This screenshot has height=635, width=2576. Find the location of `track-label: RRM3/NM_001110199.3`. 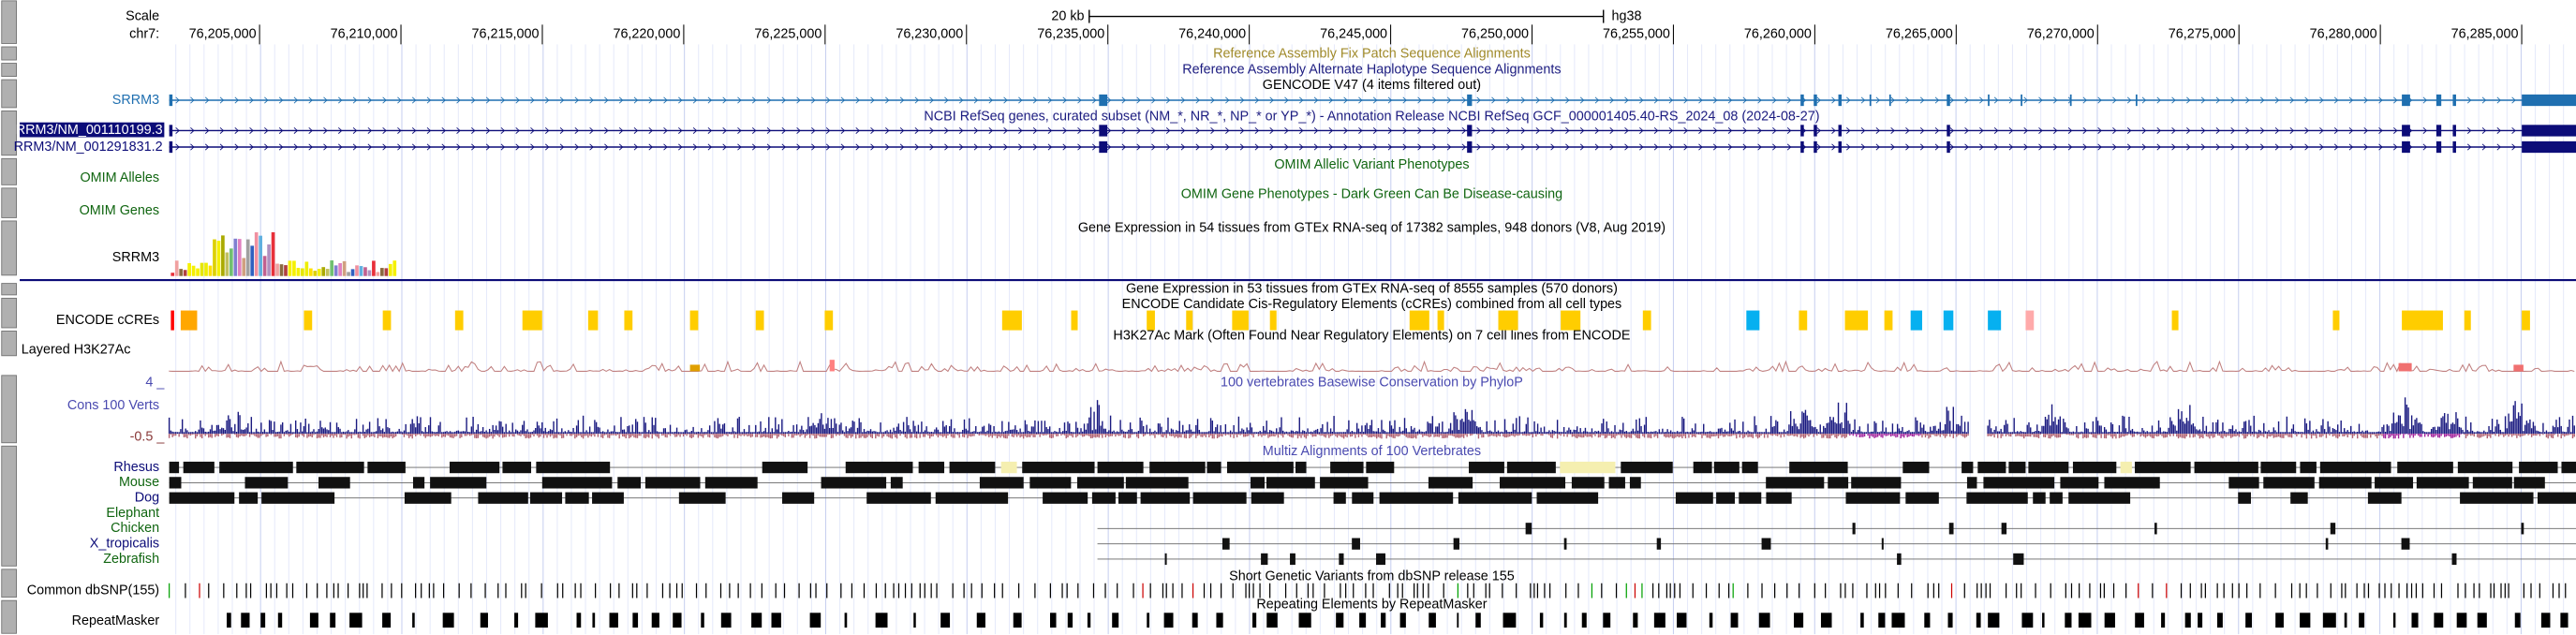

track-label: RRM3/NM_001110199.3 is located at coordinates (89, 130).